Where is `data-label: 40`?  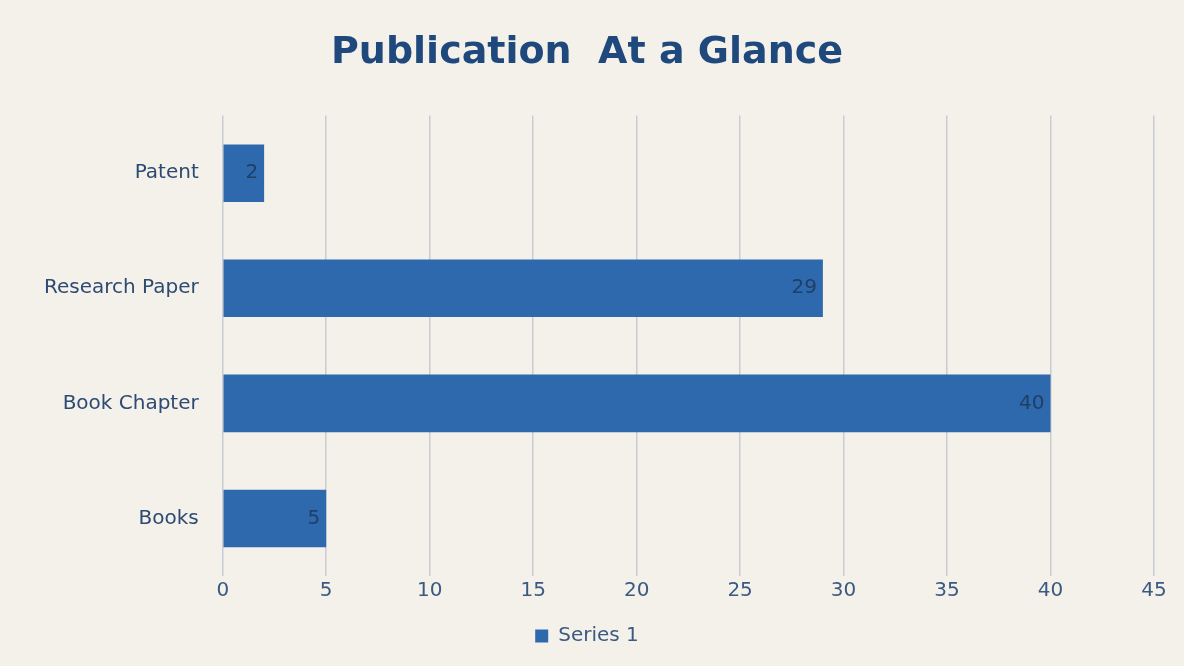
data-label: 40 is located at coordinates (1032, 401).